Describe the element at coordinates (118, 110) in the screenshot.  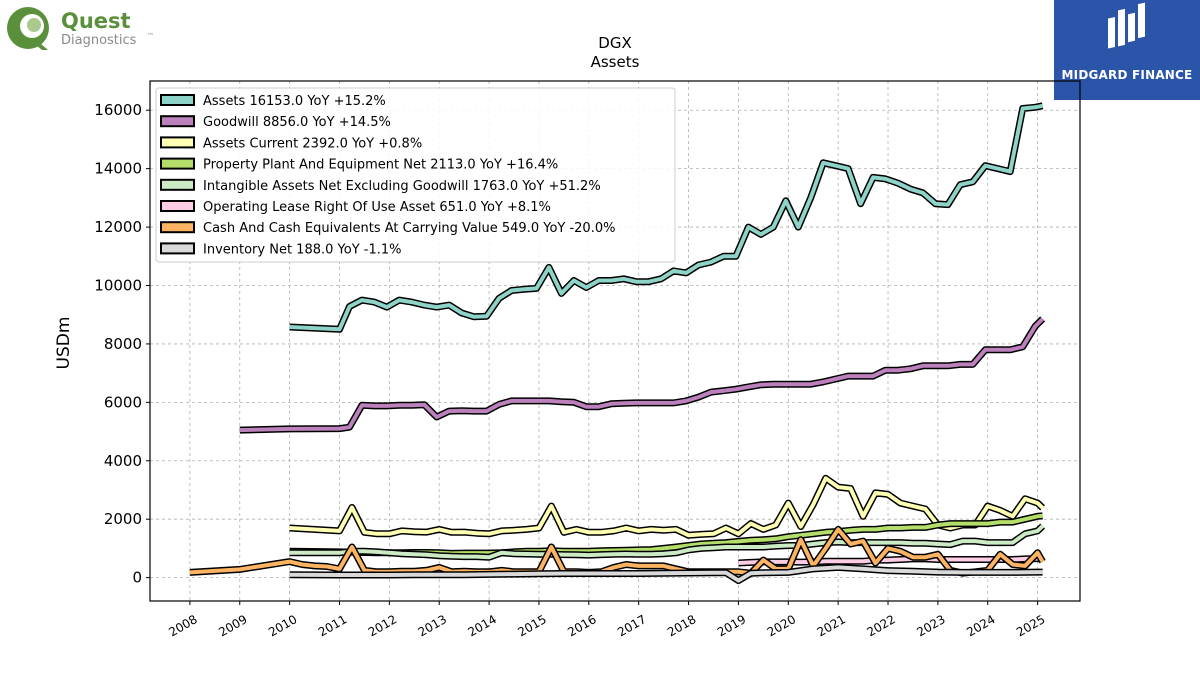
I see `y-tick-label: 16000` at that location.